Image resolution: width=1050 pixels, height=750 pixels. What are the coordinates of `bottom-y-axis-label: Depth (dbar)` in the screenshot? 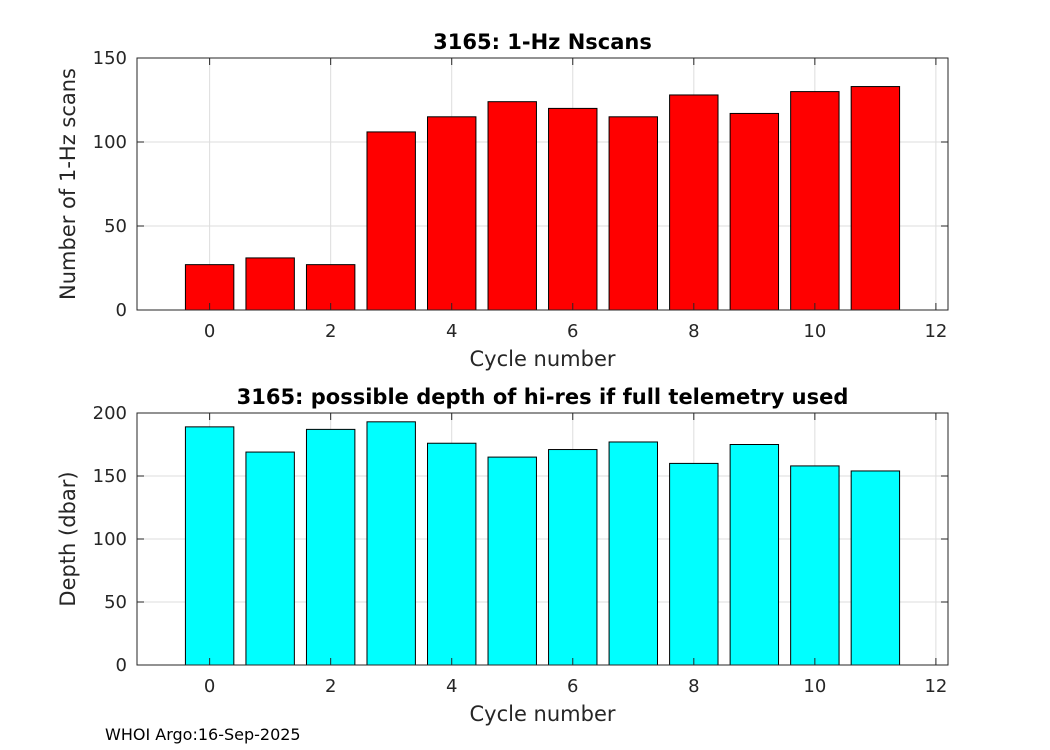 It's located at (68, 538).